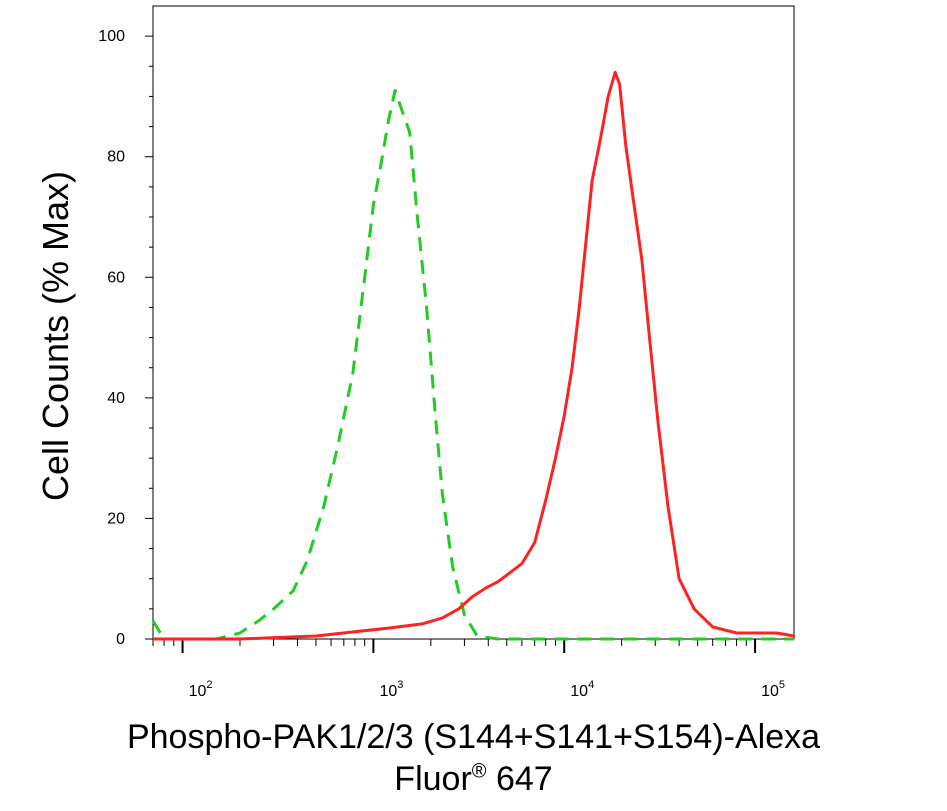 Image resolution: width=947 pixels, height=811 pixels. I want to click on x-axis-title-line2: Fluor® 647, so click(473, 779).